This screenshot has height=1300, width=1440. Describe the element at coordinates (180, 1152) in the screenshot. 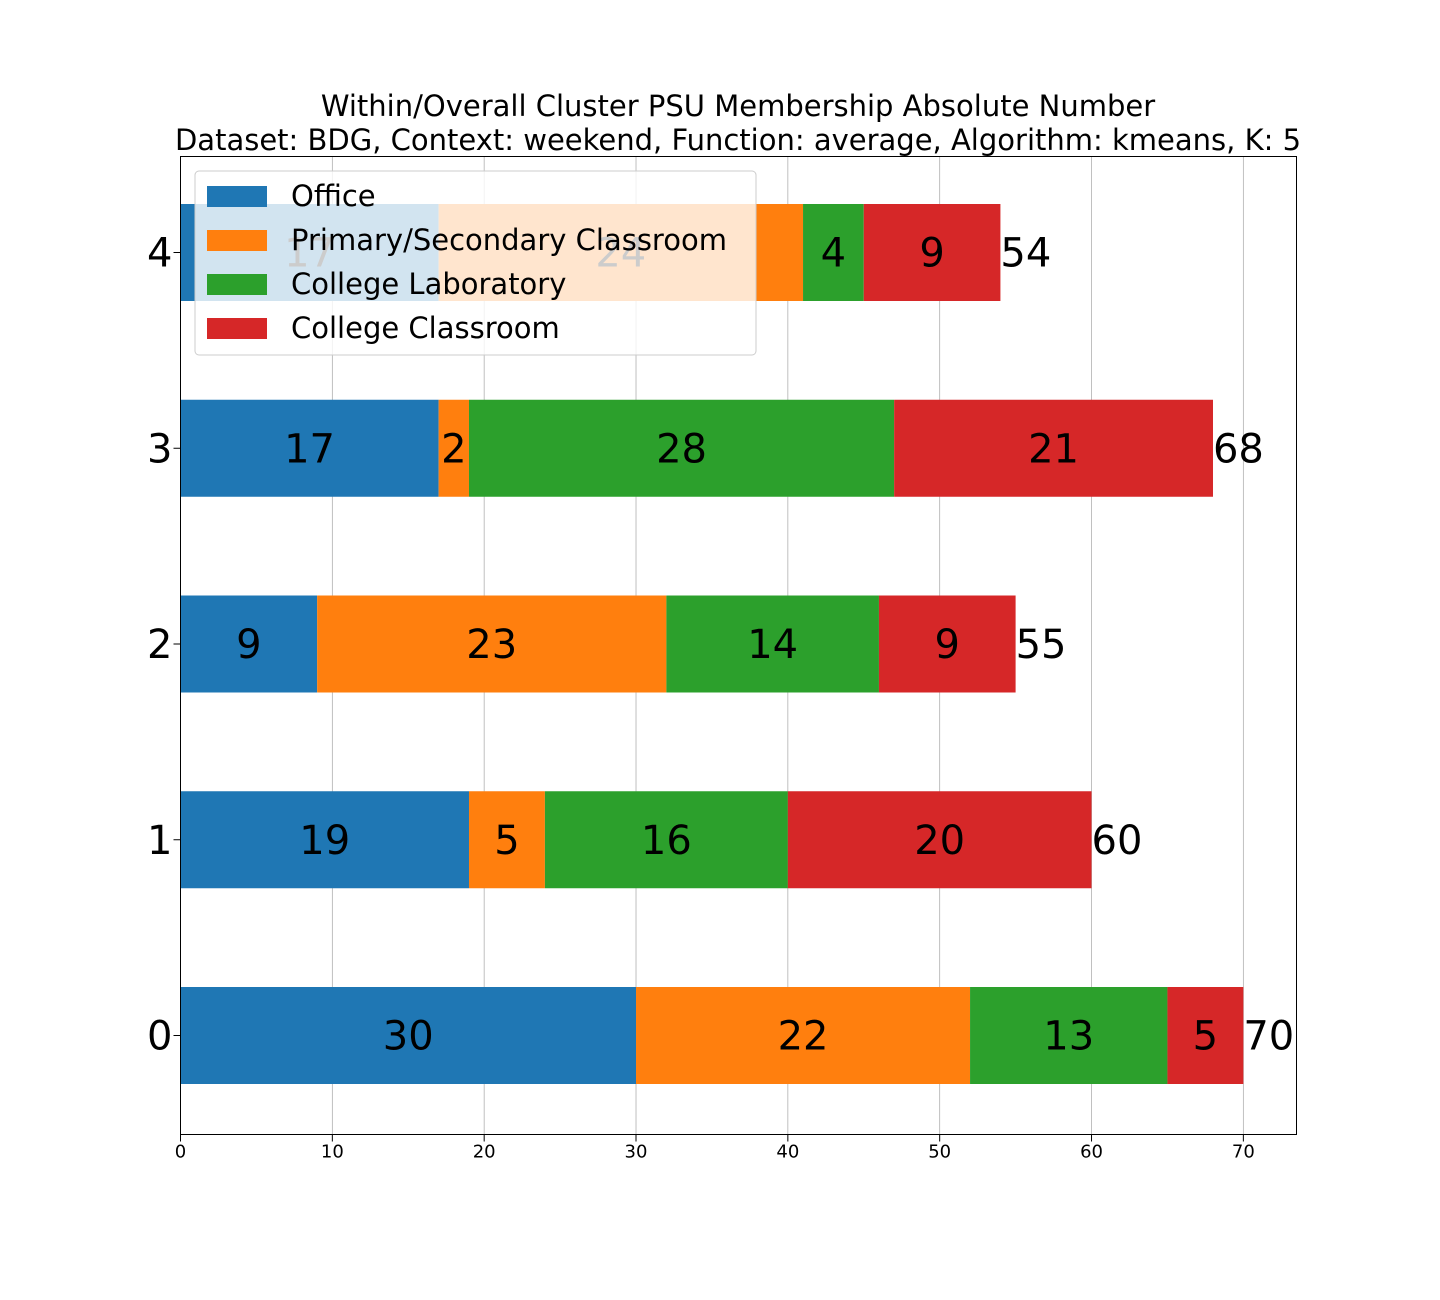

I see `x-tick-label: 0` at that location.